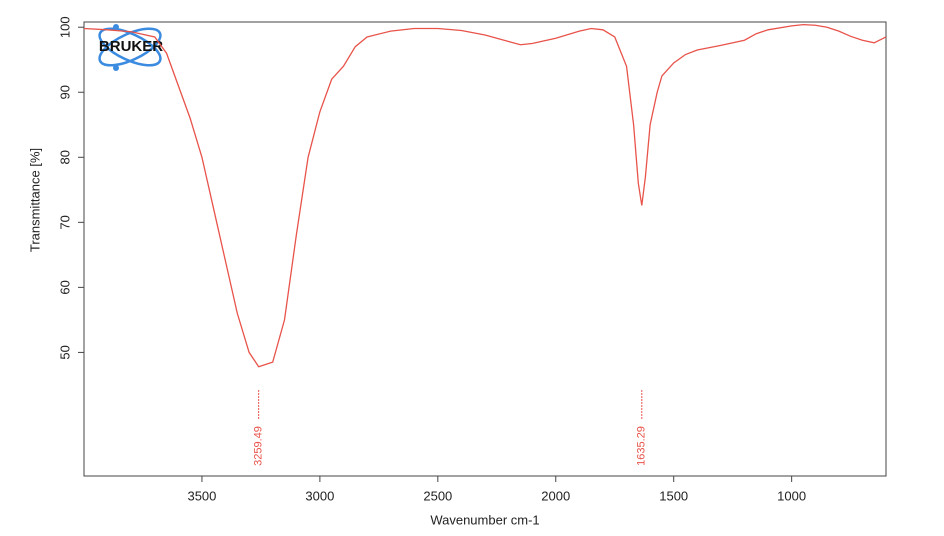  What do you see at coordinates (484, 519) in the screenshot?
I see `x-axis-label: Wavenumber cm-1` at bounding box center [484, 519].